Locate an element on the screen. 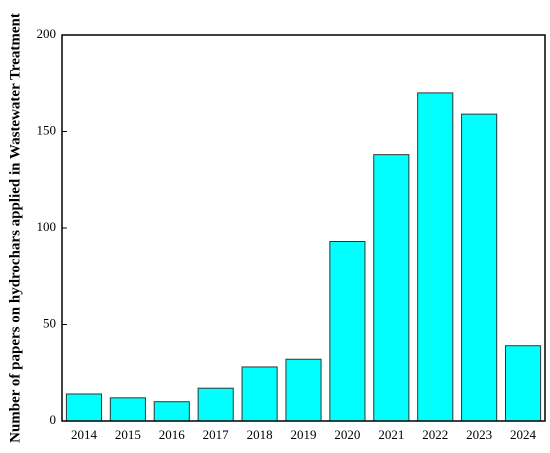 This screenshot has height=453, width=550. x-tick-label: 2015 is located at coordinates (128, 434).